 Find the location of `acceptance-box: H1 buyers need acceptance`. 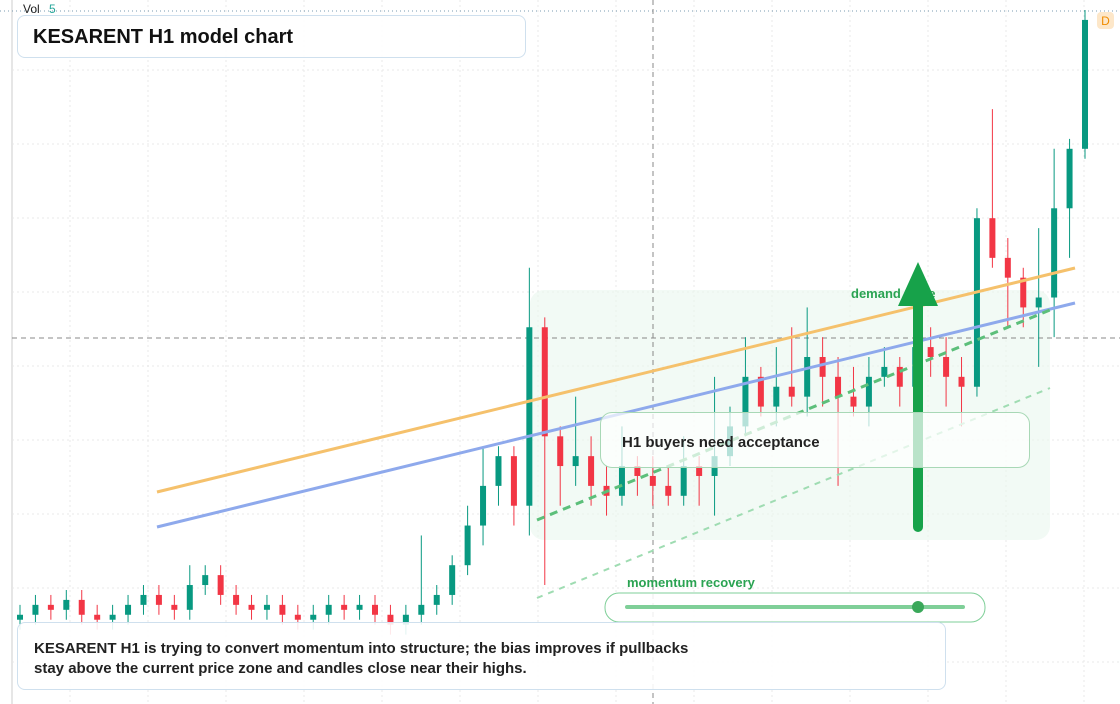

acceptance-box: H1 buyers need acceptance is located at coordinates (815, 440).